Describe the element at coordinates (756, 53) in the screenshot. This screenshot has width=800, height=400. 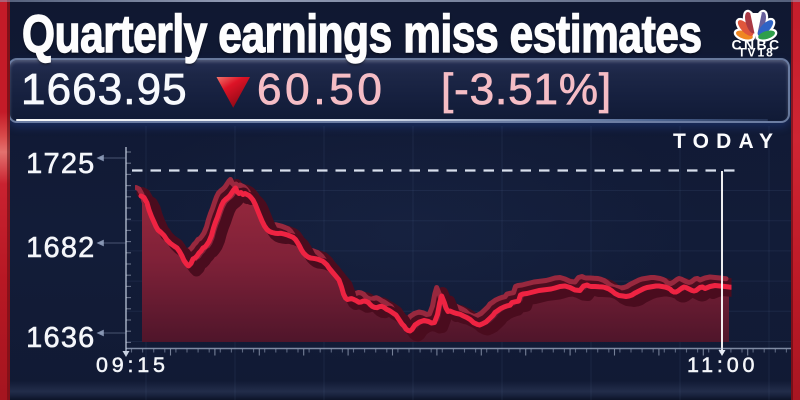
I see `svg-text: TV18` at that location.